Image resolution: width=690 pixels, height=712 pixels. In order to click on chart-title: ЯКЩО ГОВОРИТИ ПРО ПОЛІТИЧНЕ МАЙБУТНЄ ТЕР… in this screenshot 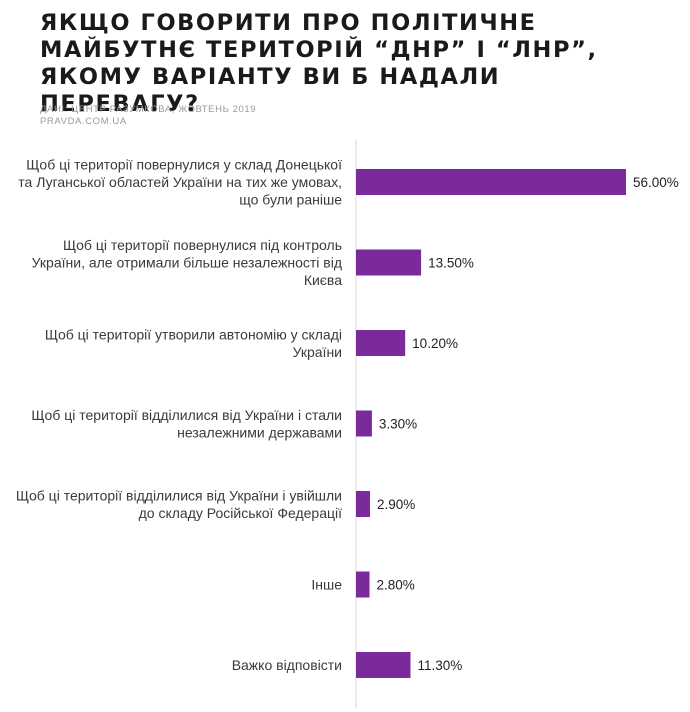, I will do `click(319, 63)`.